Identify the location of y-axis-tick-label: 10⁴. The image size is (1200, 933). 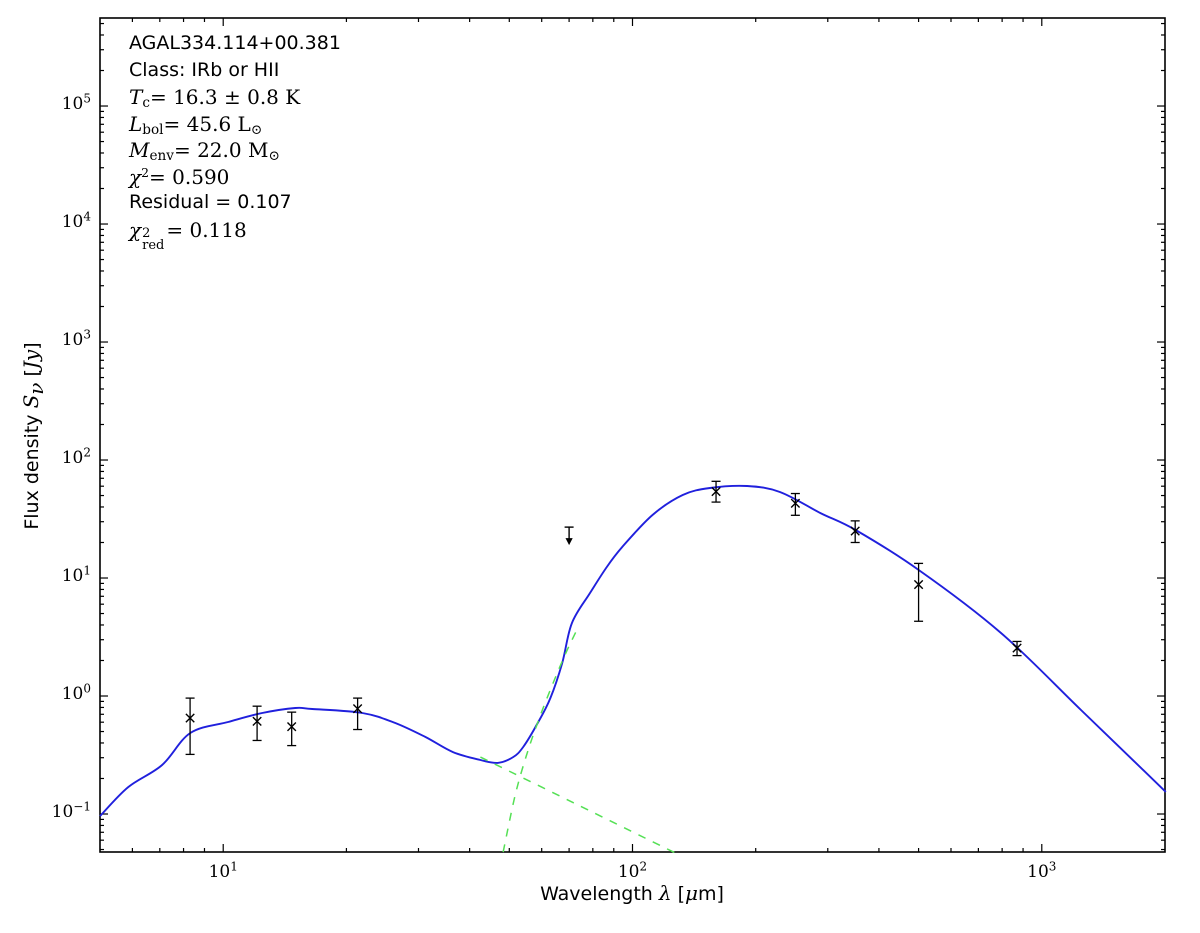
(76, 221).